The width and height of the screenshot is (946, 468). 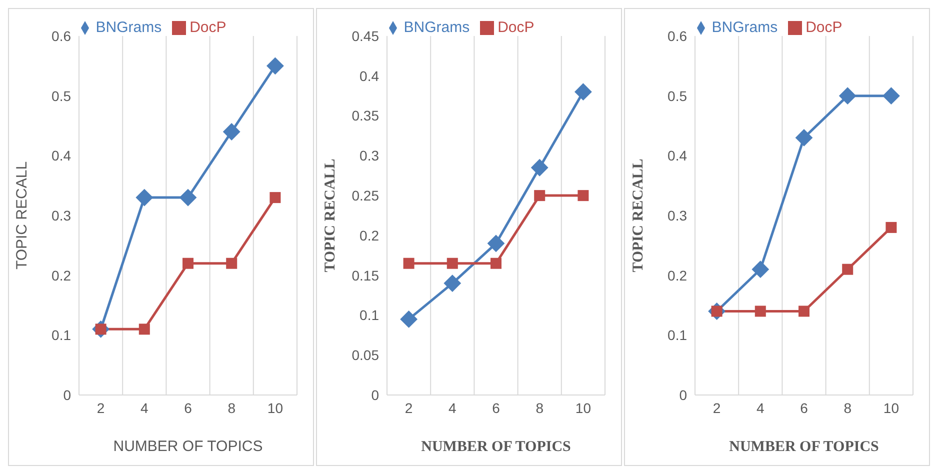 I want to click on y-tick-label: 0.45, so click(x=366, y=36).